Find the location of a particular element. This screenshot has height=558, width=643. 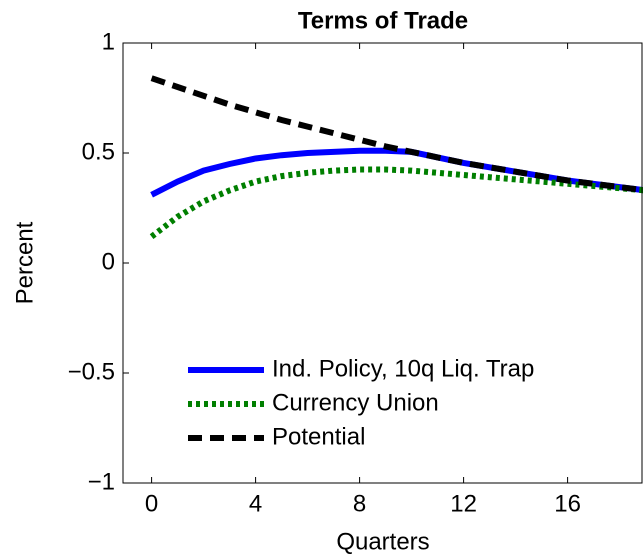

y-tick-label: 0.5 is located at coordinates (98, 151).